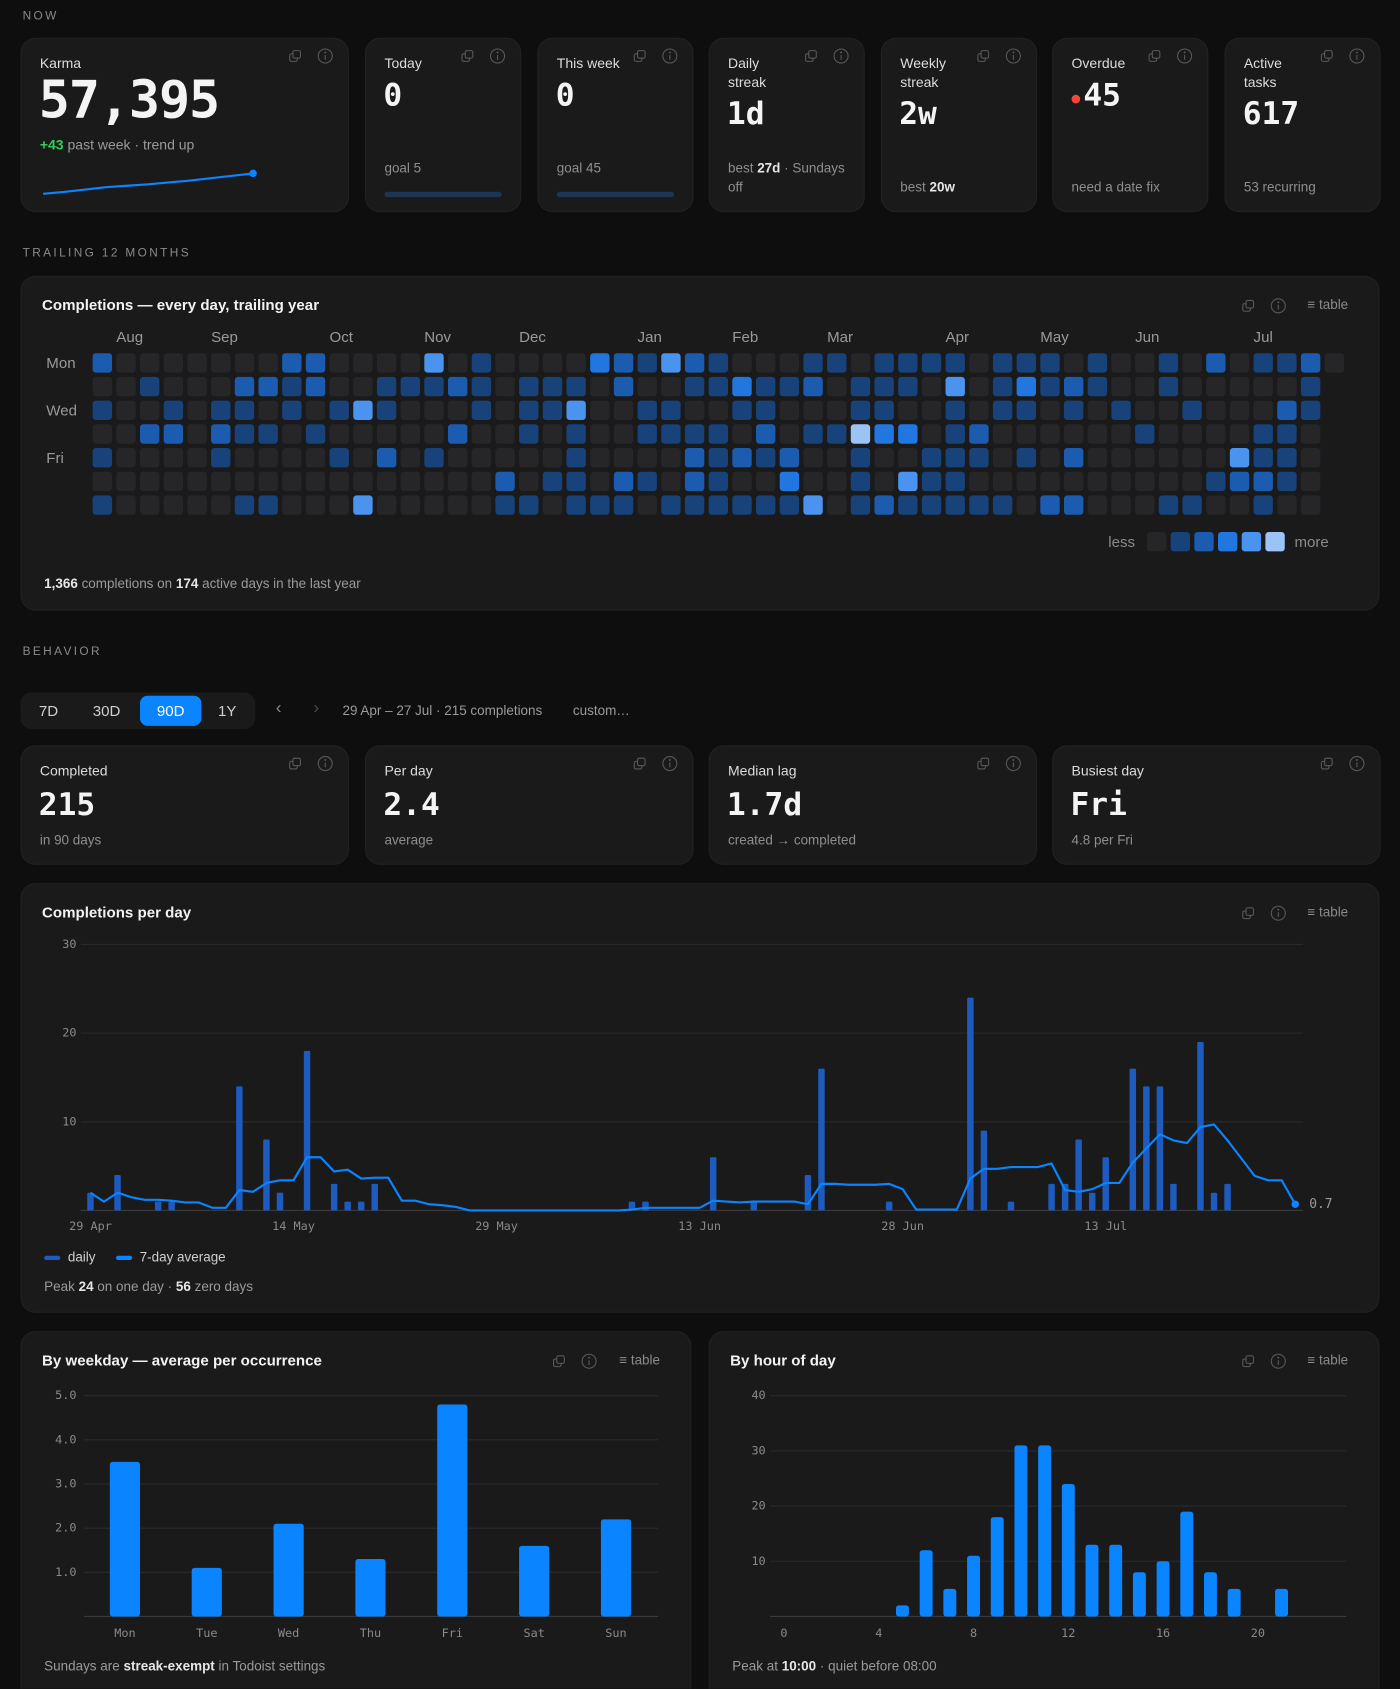  What do you see at coordinates (1098, 63) in the screenshot?
I see `kpi-label: Overdue` at bounding box center [1098, 63].